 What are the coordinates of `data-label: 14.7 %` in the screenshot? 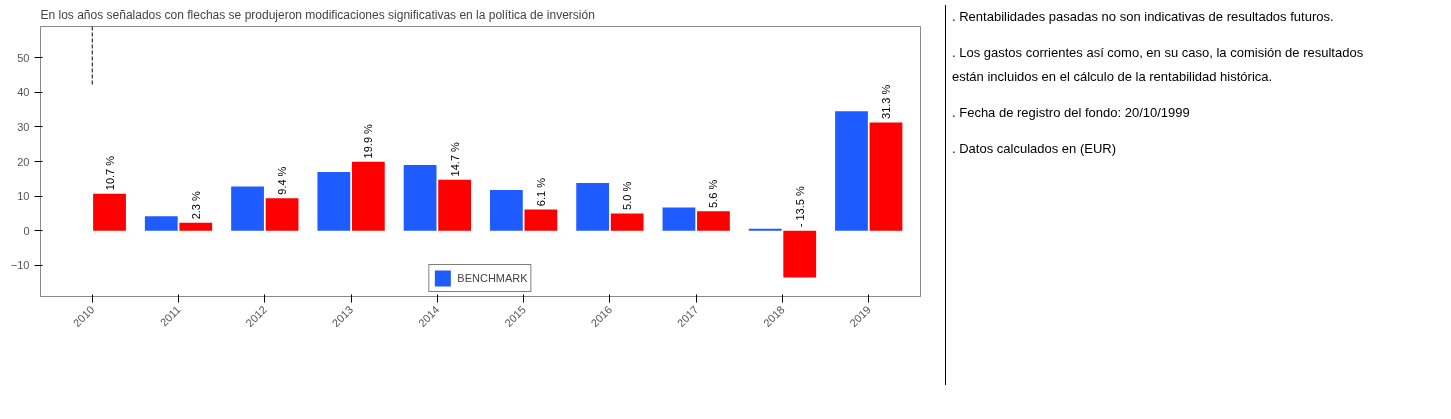 It's located at (454, 159).